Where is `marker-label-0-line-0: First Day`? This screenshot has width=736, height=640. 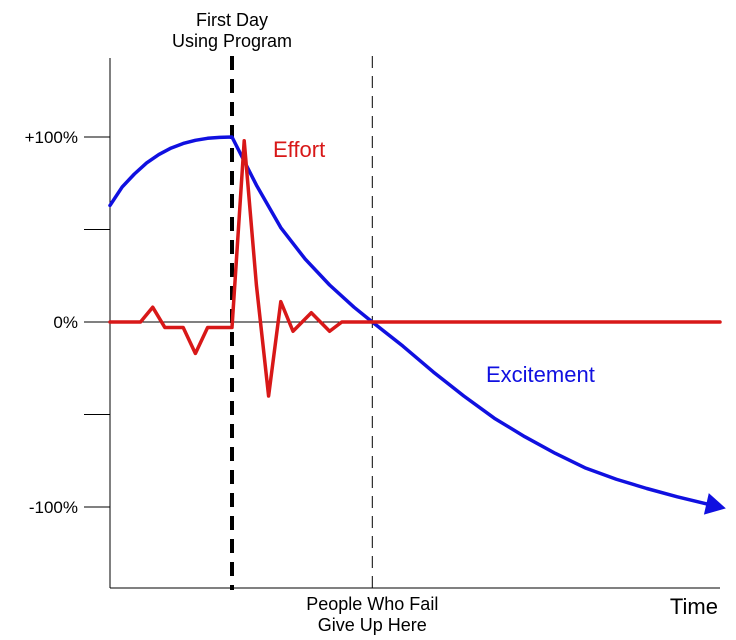 marker-label-0-line-0: First Day is located at coordinates (232, 20).